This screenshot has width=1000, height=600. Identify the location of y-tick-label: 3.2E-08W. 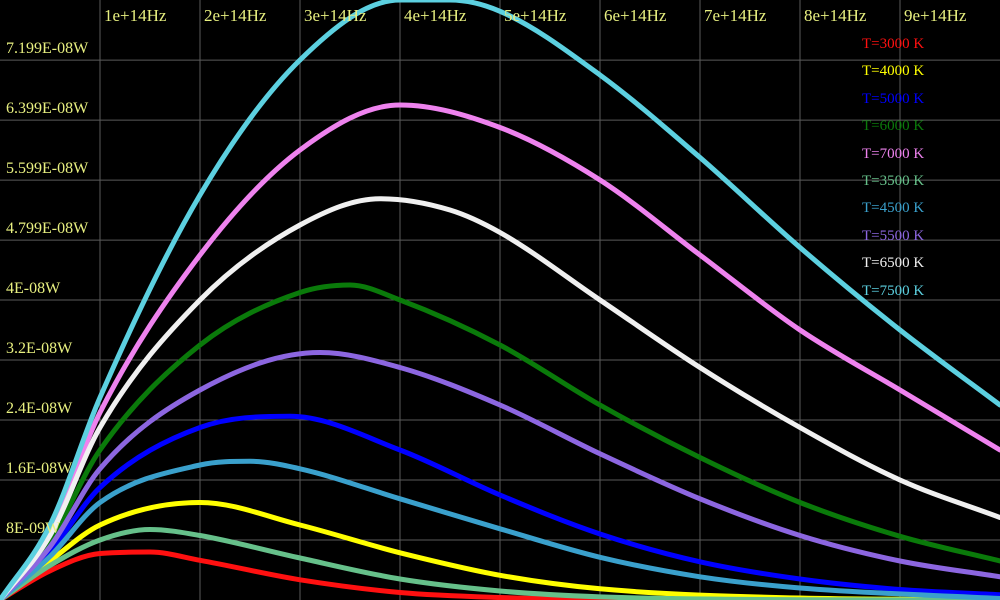
(39, 348).